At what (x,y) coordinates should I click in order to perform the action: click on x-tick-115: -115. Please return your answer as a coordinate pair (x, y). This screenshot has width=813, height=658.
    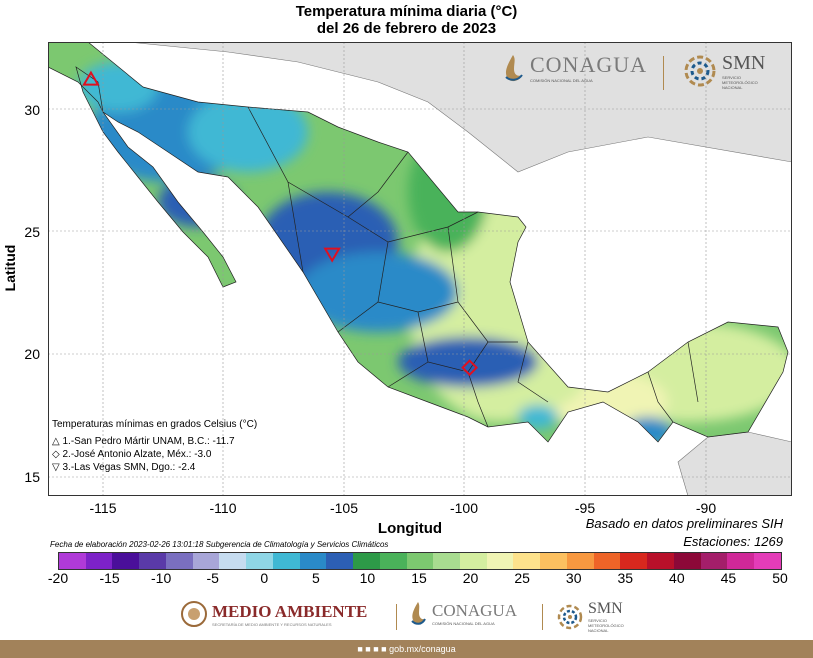
    Looking at the image, I should click on (103, 508).